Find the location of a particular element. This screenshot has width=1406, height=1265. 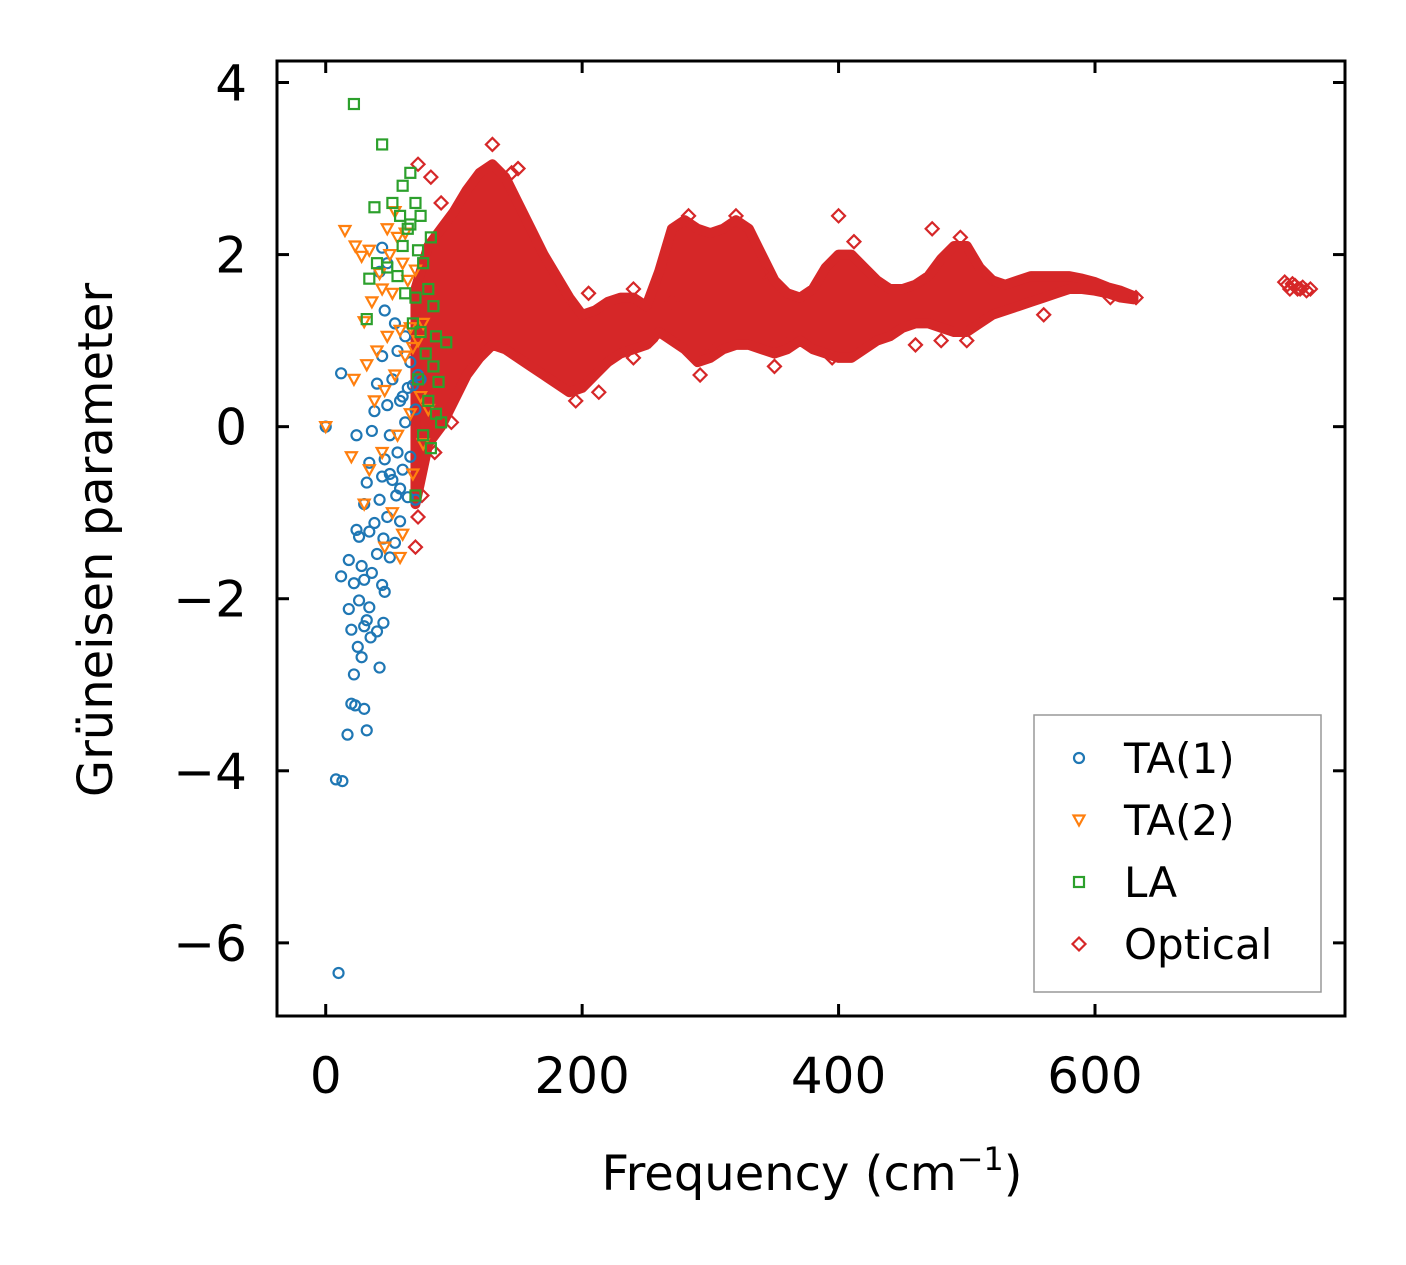

legend-label: LA is located at coordinates (1150, 882).